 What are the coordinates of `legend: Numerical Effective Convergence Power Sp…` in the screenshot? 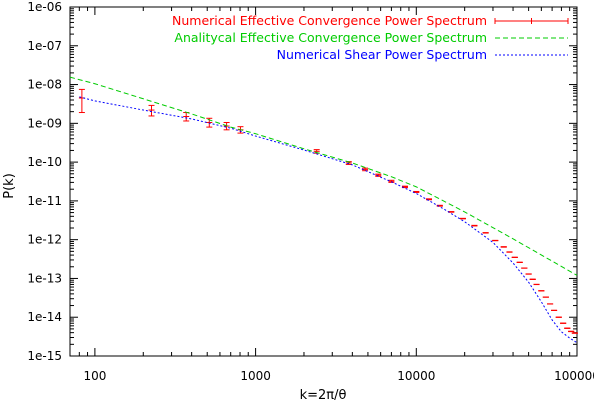 It's located at (370, 37).